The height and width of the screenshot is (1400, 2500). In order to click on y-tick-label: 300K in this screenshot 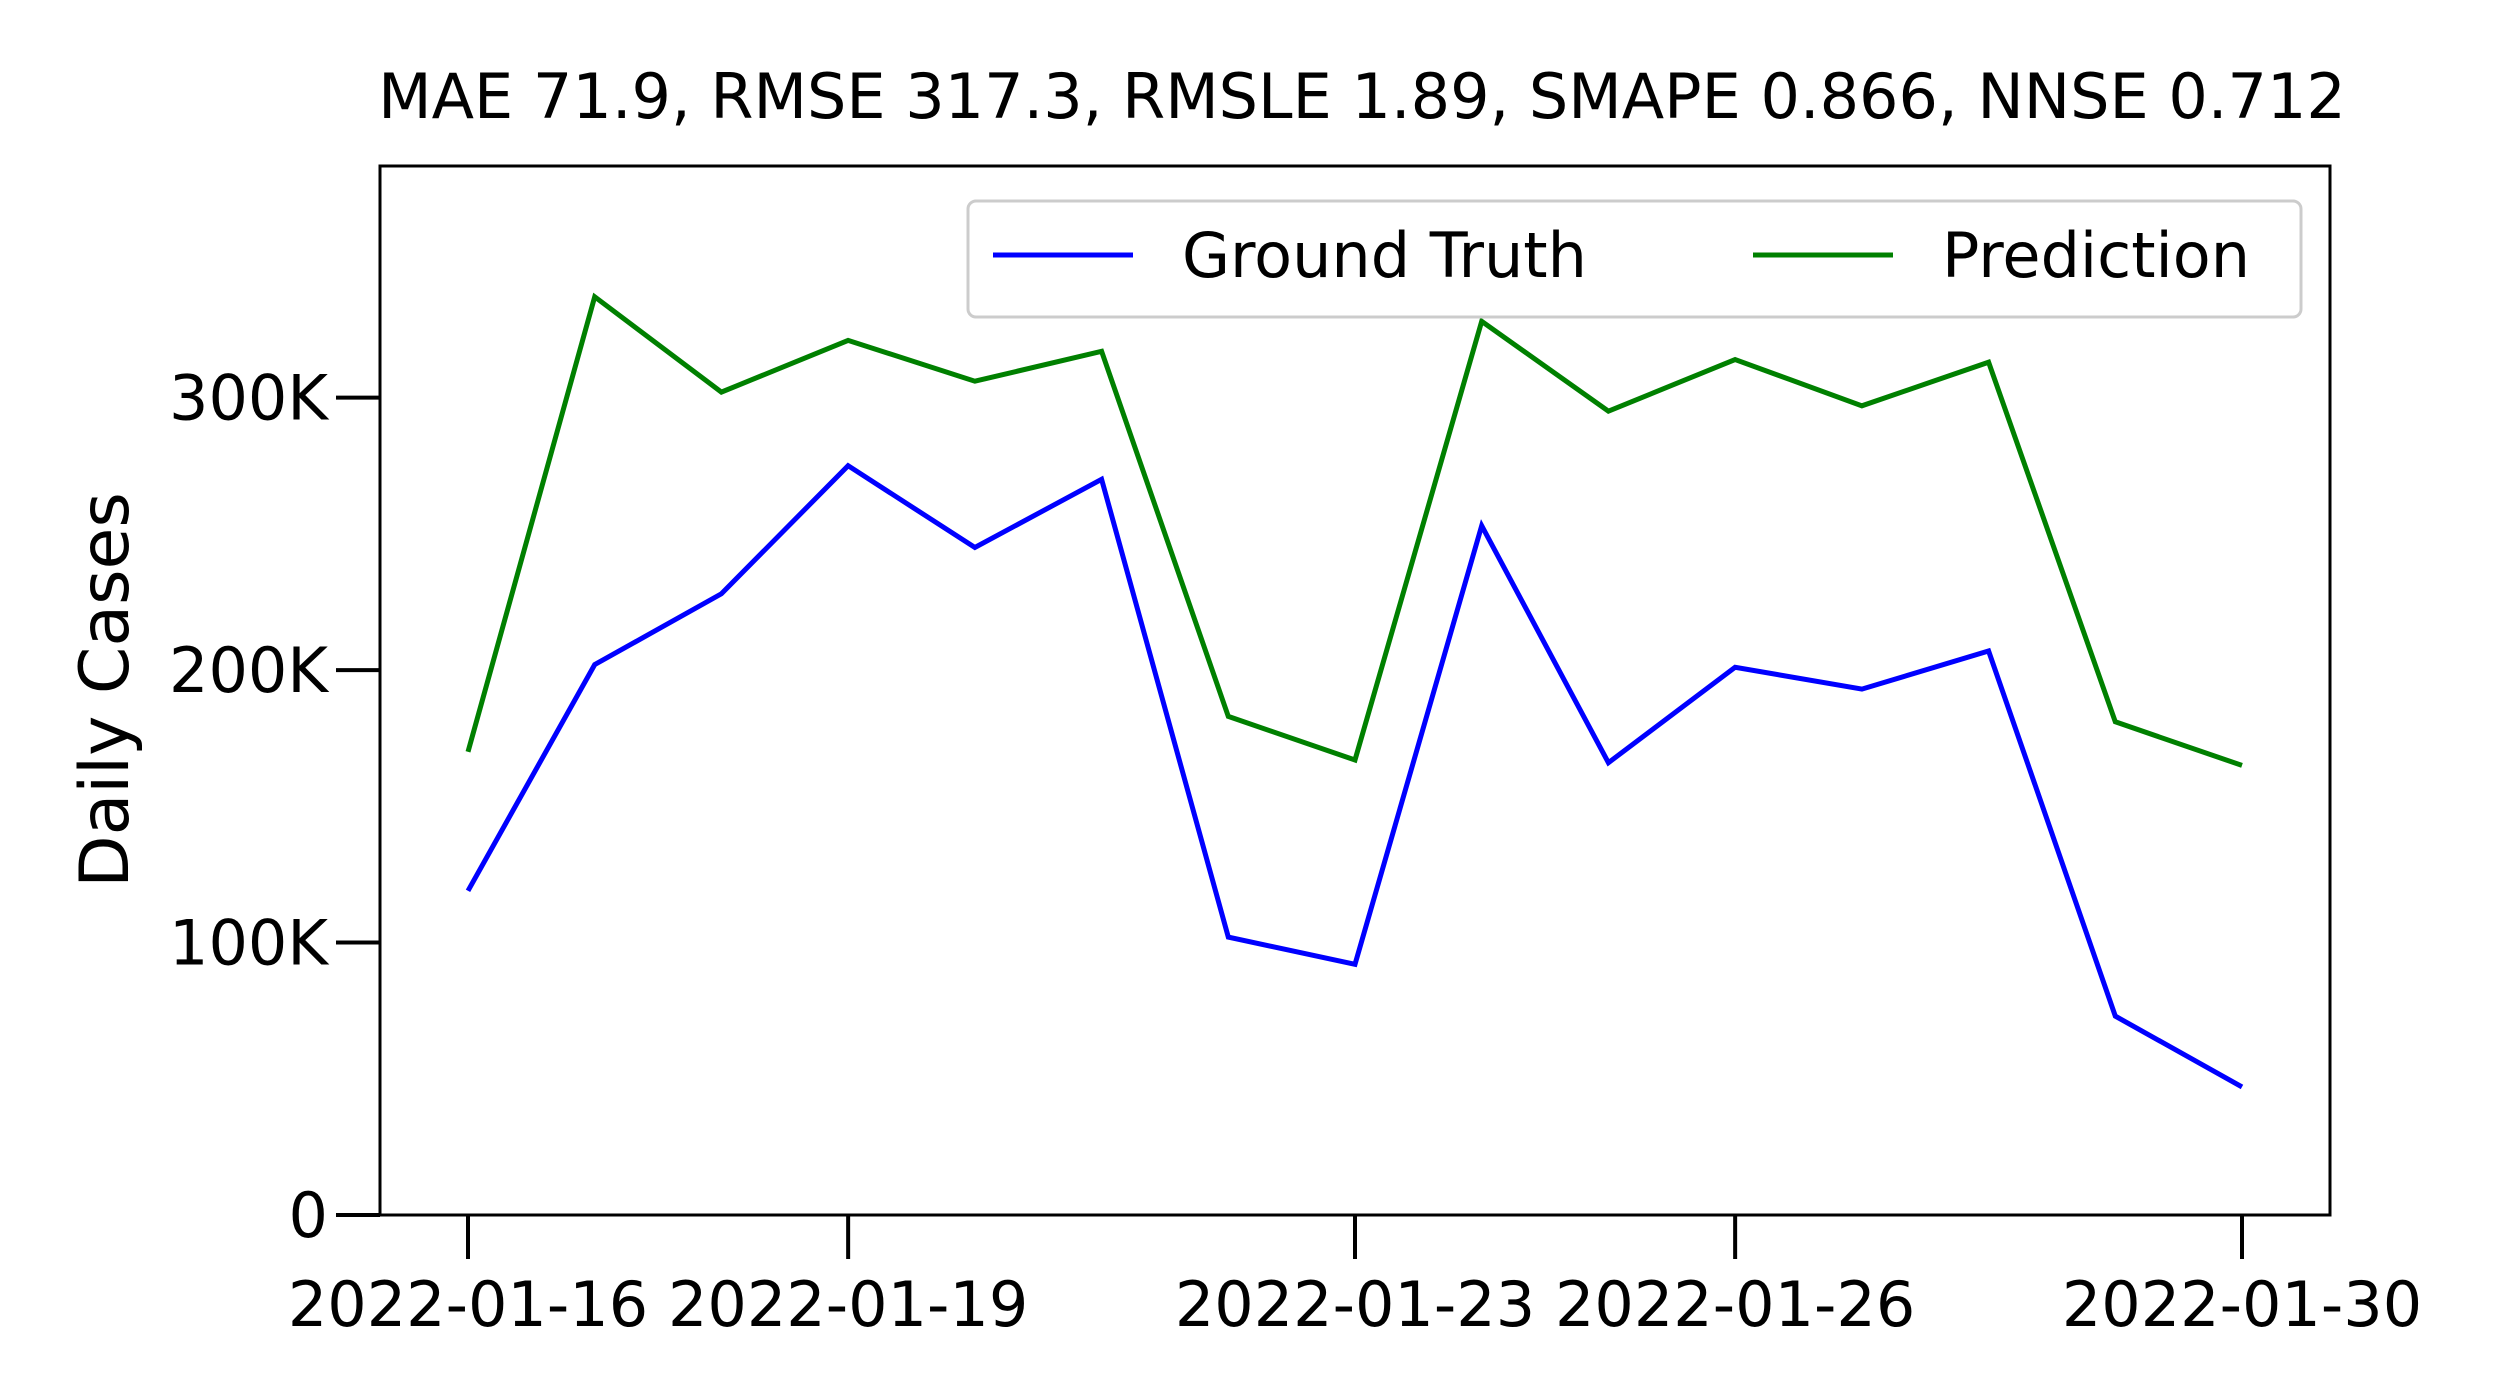, I will do `click(249, 398)`.